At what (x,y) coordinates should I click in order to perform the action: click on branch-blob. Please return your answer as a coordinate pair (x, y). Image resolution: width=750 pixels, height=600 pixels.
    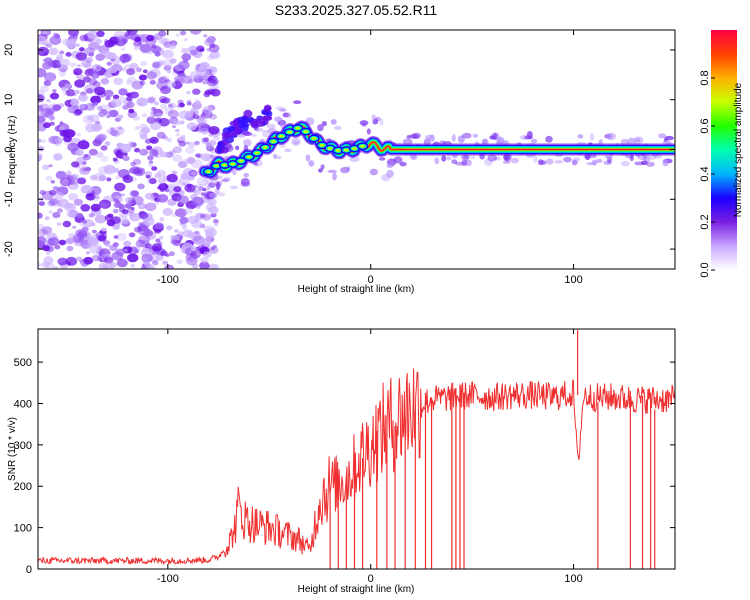
    Looking at the image, I should click on (268, 109).